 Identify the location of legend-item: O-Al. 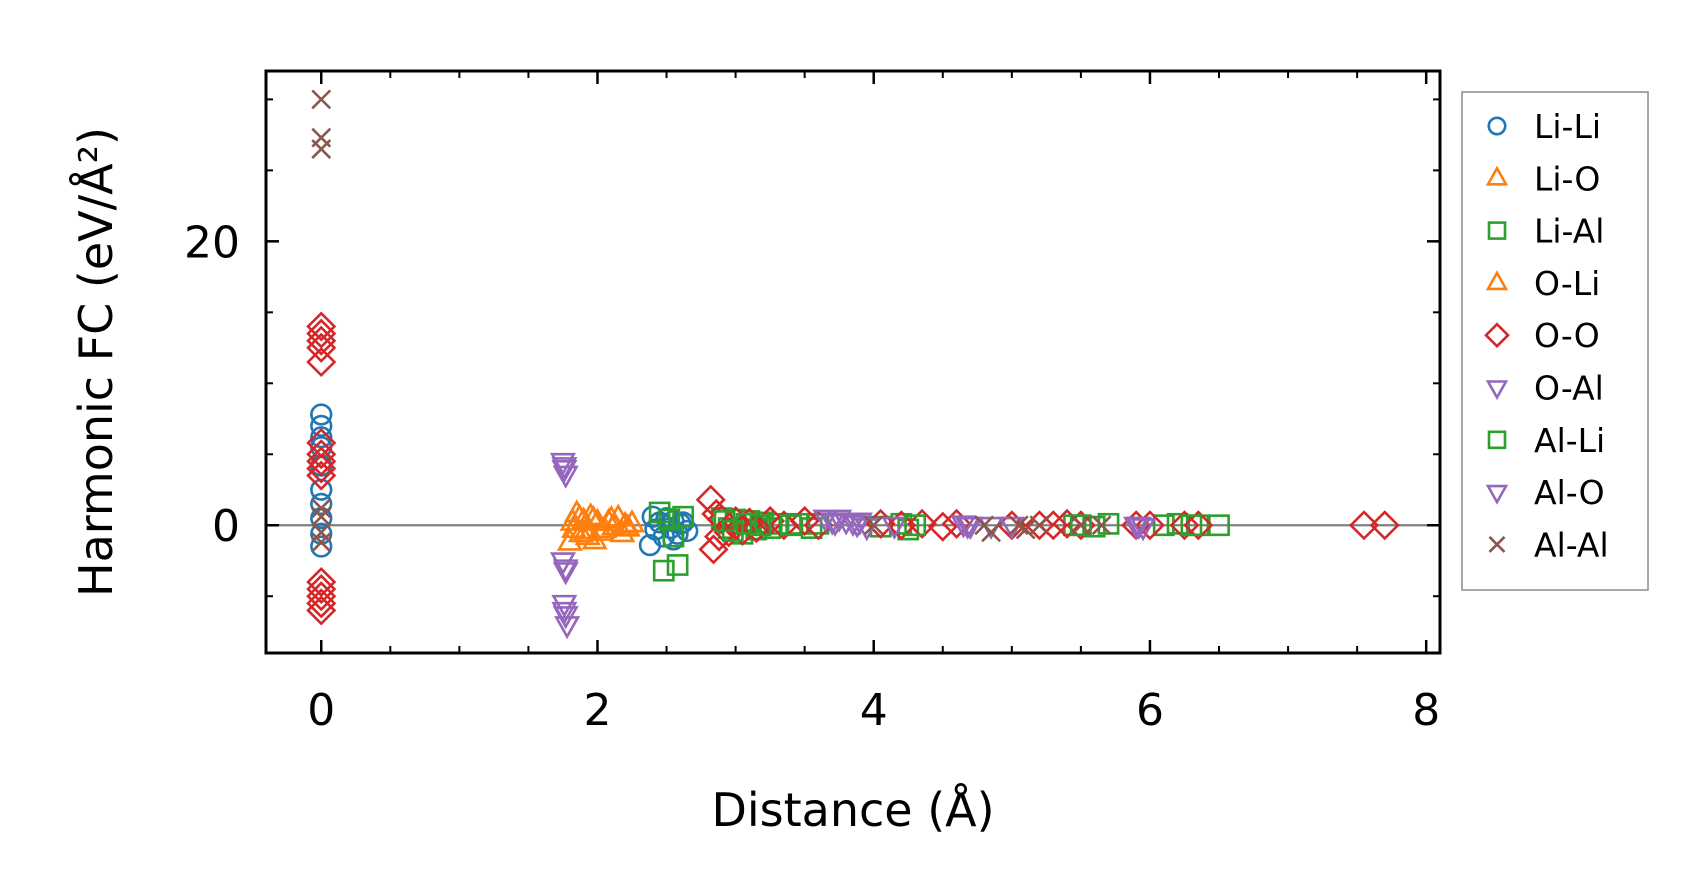
(1544, 388).